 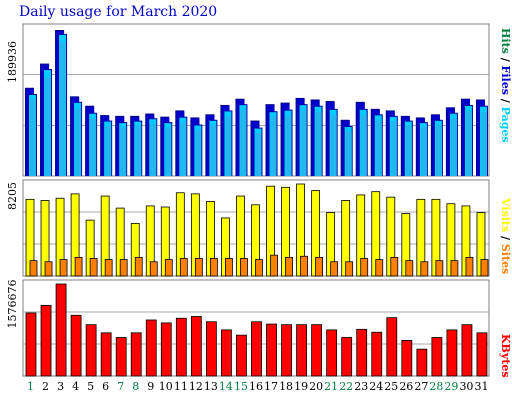 What do you see at coordinates (150, 386) in the screenshot?
I see `x-tick-label: 9` at bounding box center [150, 386].